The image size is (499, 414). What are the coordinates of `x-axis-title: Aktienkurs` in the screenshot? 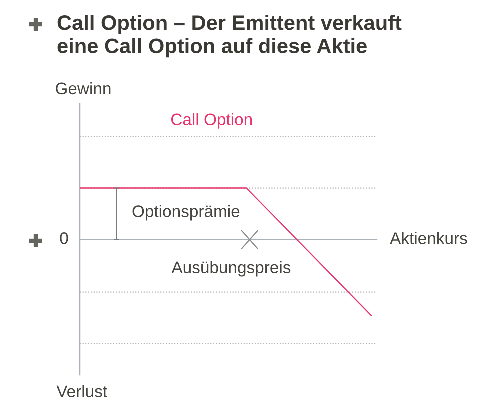 It's located at (429, 238).